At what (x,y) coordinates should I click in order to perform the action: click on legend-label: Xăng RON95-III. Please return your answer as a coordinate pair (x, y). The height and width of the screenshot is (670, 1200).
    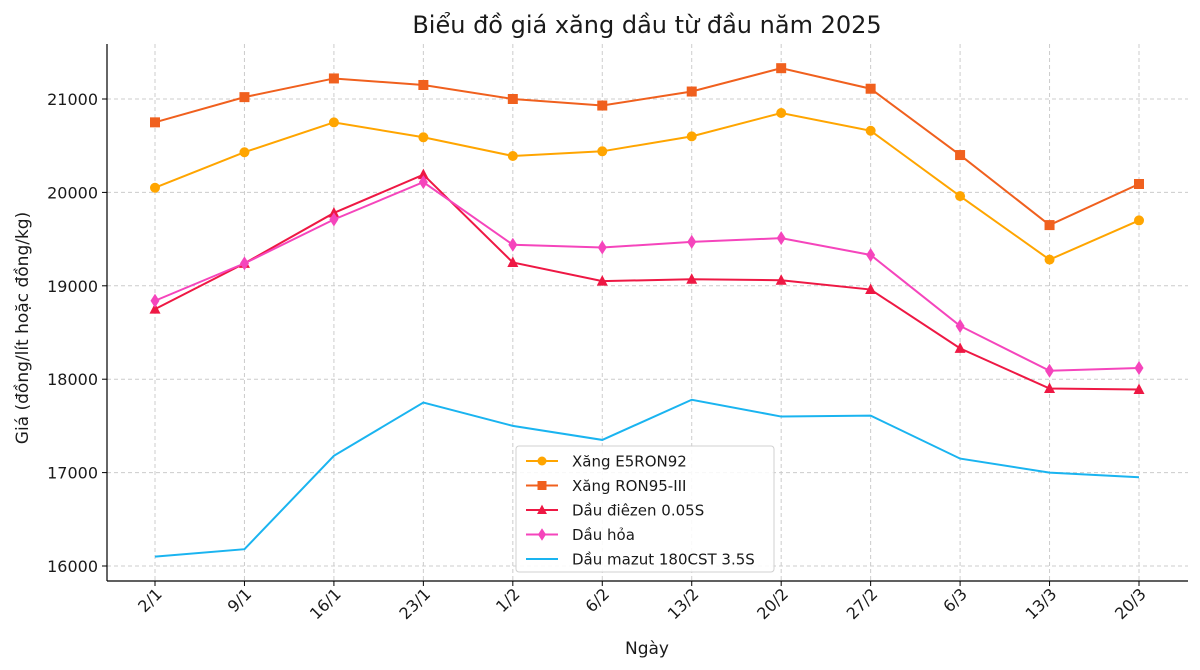
    Looking at the image, I should click on (629, 486).